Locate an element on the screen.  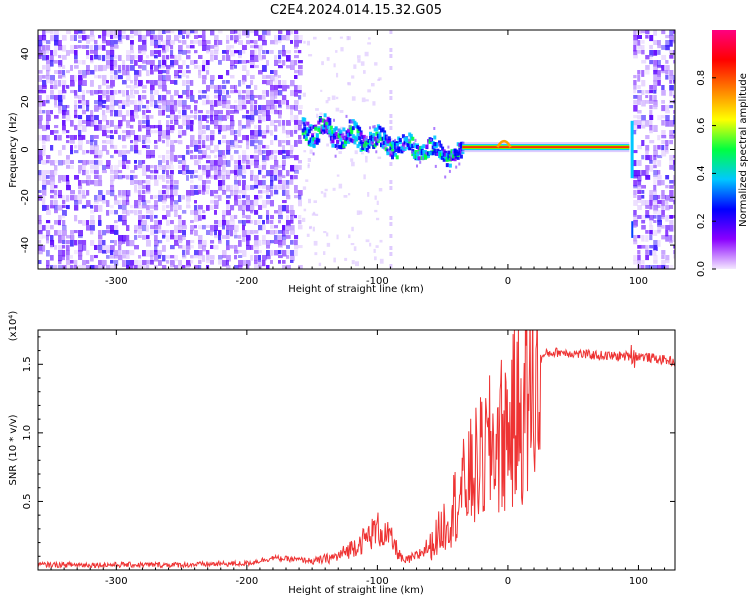
colorbar-tick-label: 0.0 is located at coordinates (701, 269).